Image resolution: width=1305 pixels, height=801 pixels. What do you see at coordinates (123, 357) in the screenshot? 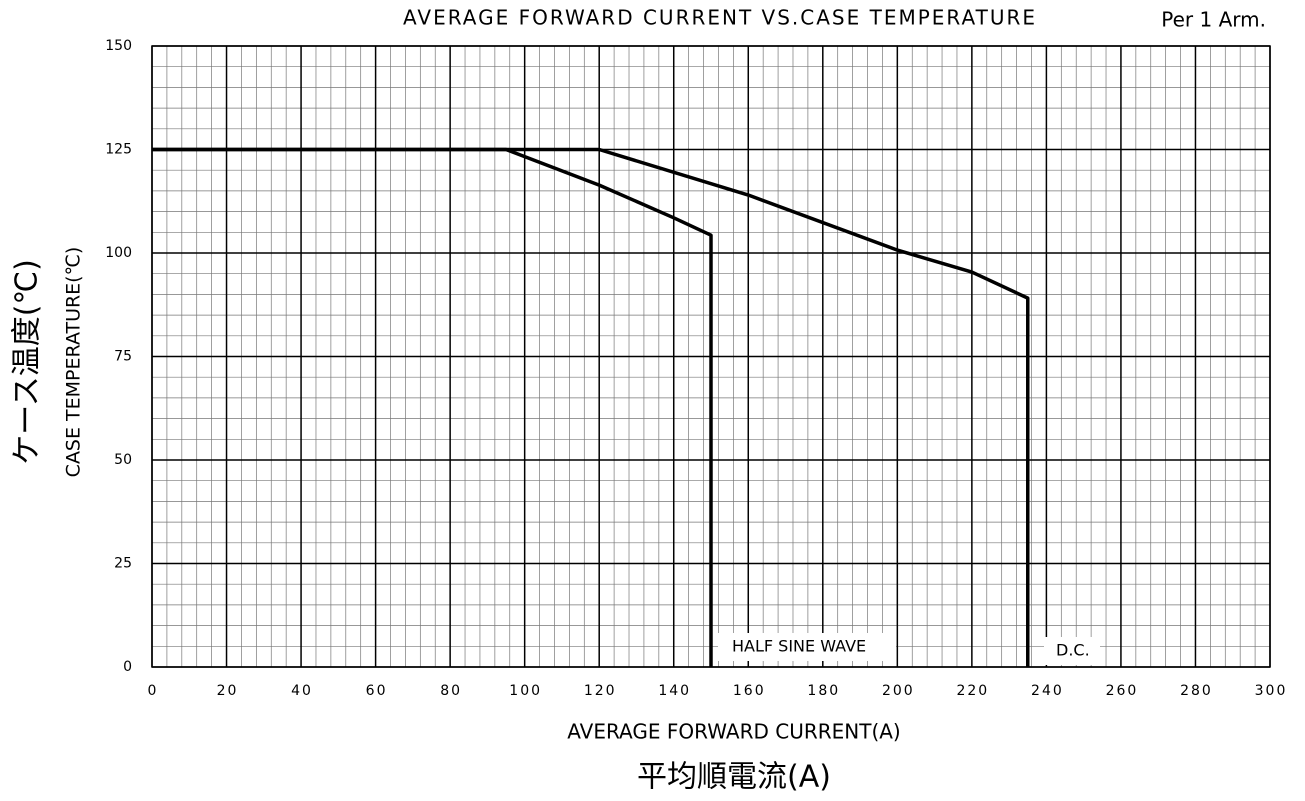
I see `y-tick-label: 75` at bounding box center [123, 357].